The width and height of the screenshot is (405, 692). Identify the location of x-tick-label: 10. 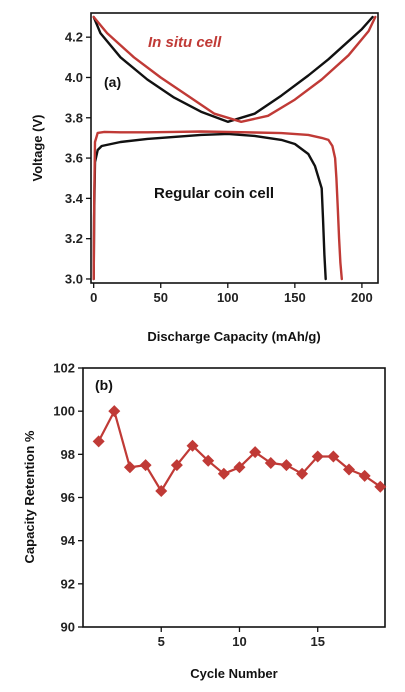
(239, 641).